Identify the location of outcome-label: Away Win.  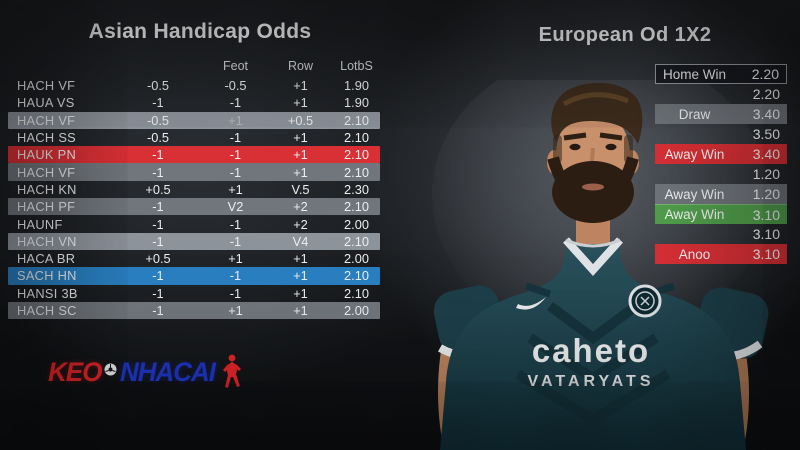
(694, 194).